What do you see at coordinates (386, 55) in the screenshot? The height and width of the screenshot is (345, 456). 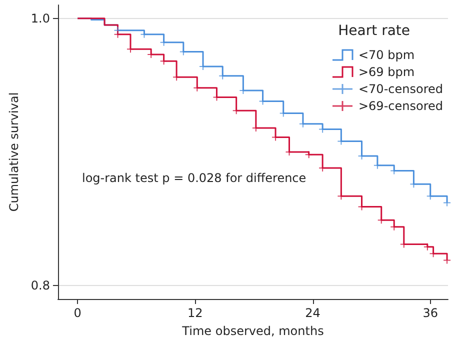 I see `legend-label: <70 bpm` at bounding box center [386, 55].